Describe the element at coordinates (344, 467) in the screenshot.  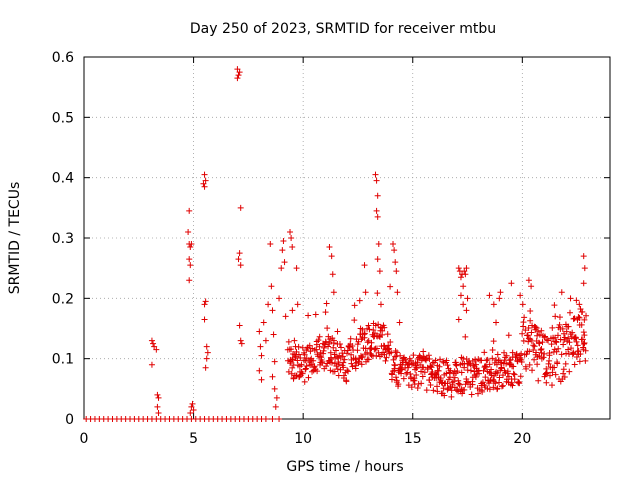
I see `x-axis-label: GPS time / hours` at that location.